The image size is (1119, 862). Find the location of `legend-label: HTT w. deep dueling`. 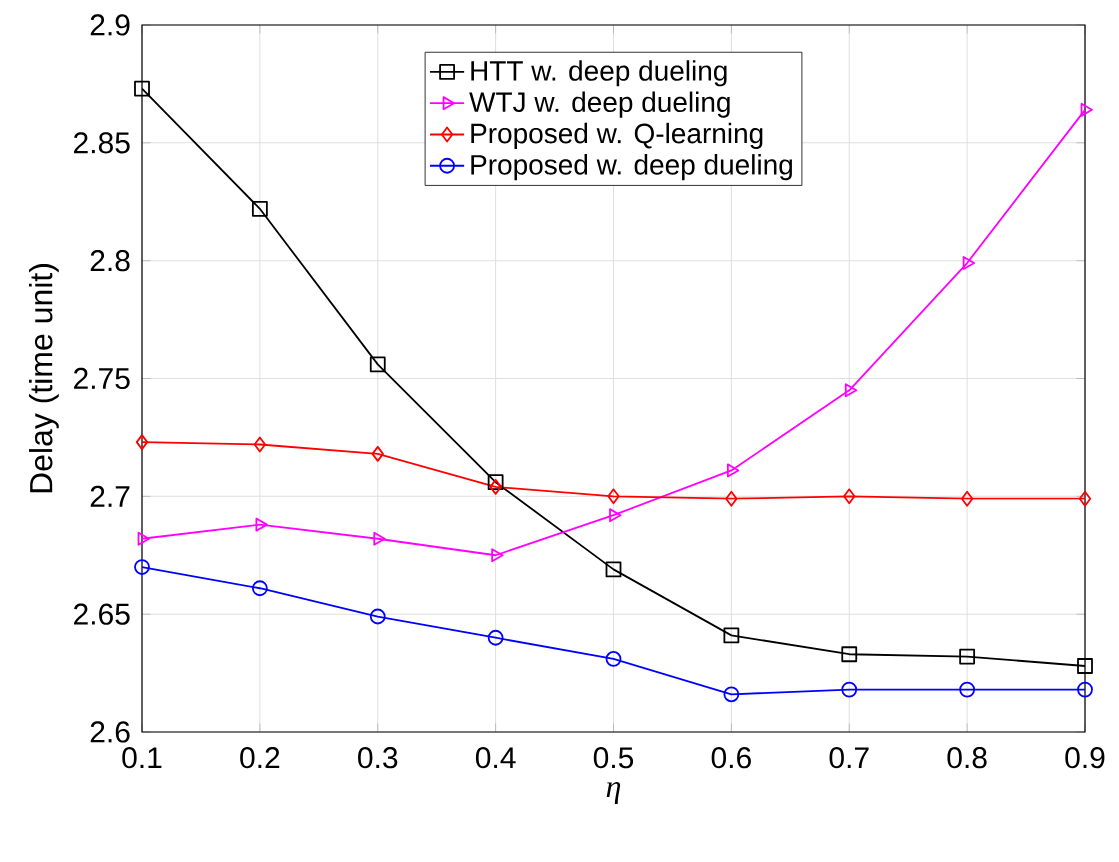

legend-label: HTT w. deep dueling is located at coordinates (599, 73).